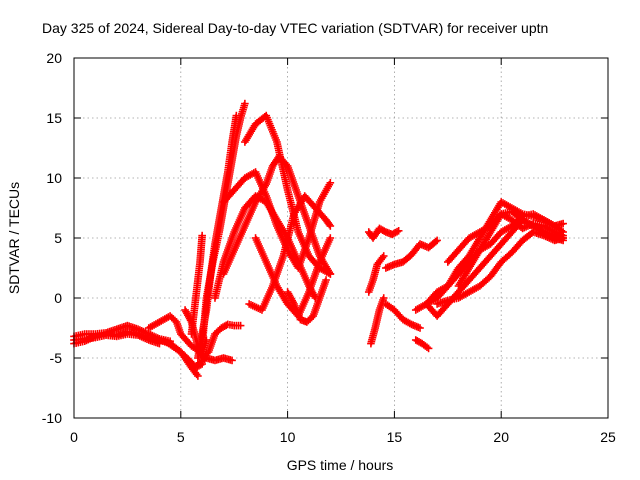 The width and height of the screenshot is (640, 480). Describe the element at coordinates (213, 334) in the screenshot. I see `series-dip-branch` at that location.